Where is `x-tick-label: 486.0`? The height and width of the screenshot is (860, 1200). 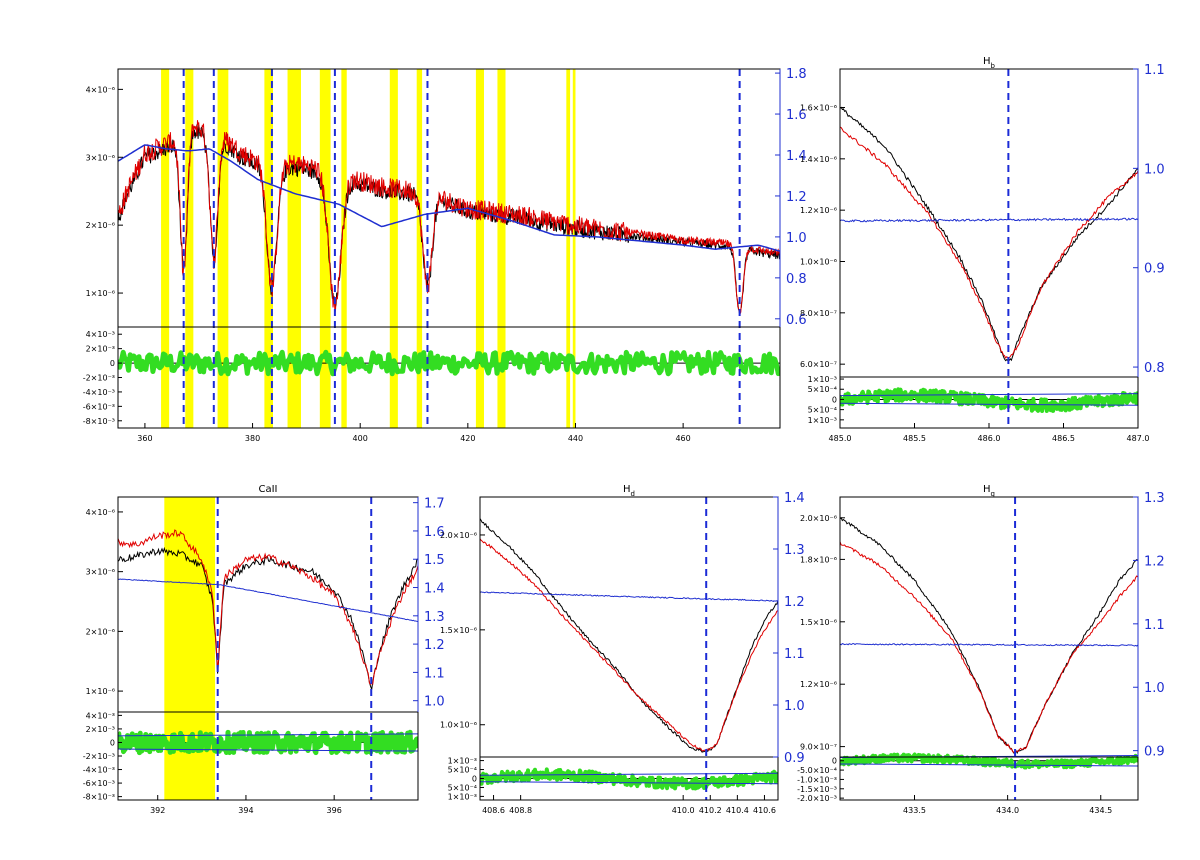 x-tick-label: 486.0 is located at coordinates (989, 438).